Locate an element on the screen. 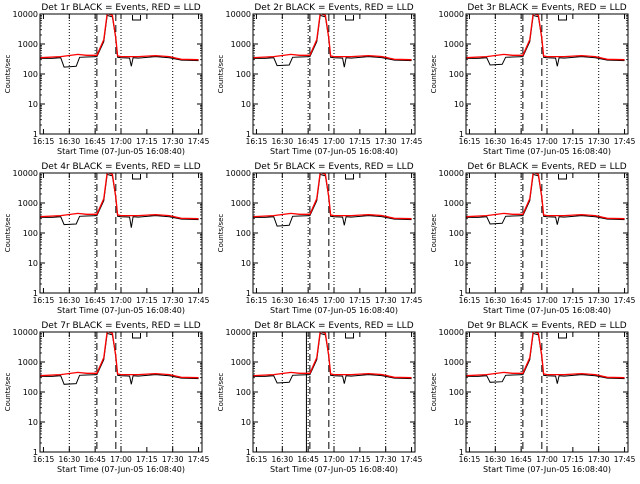  chart-title: Det 8r BLACK = Events, RED = LLD is located at coordinates (333, 326).